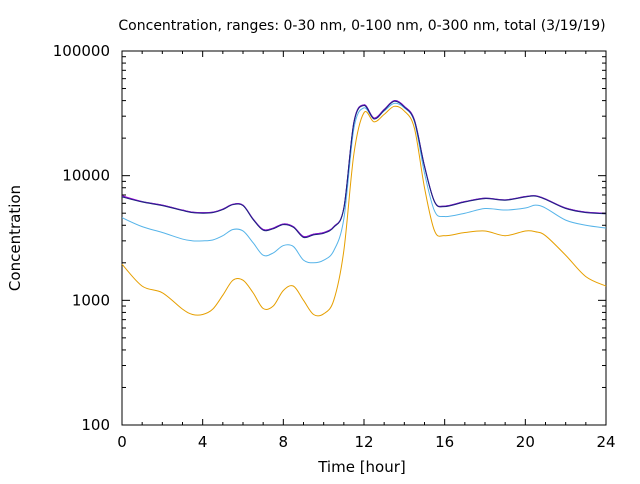  What do you see at coordinates (81, 51) in the screenshot?
I see `y-tick-label: 100000` at bounding box center [81, 51].